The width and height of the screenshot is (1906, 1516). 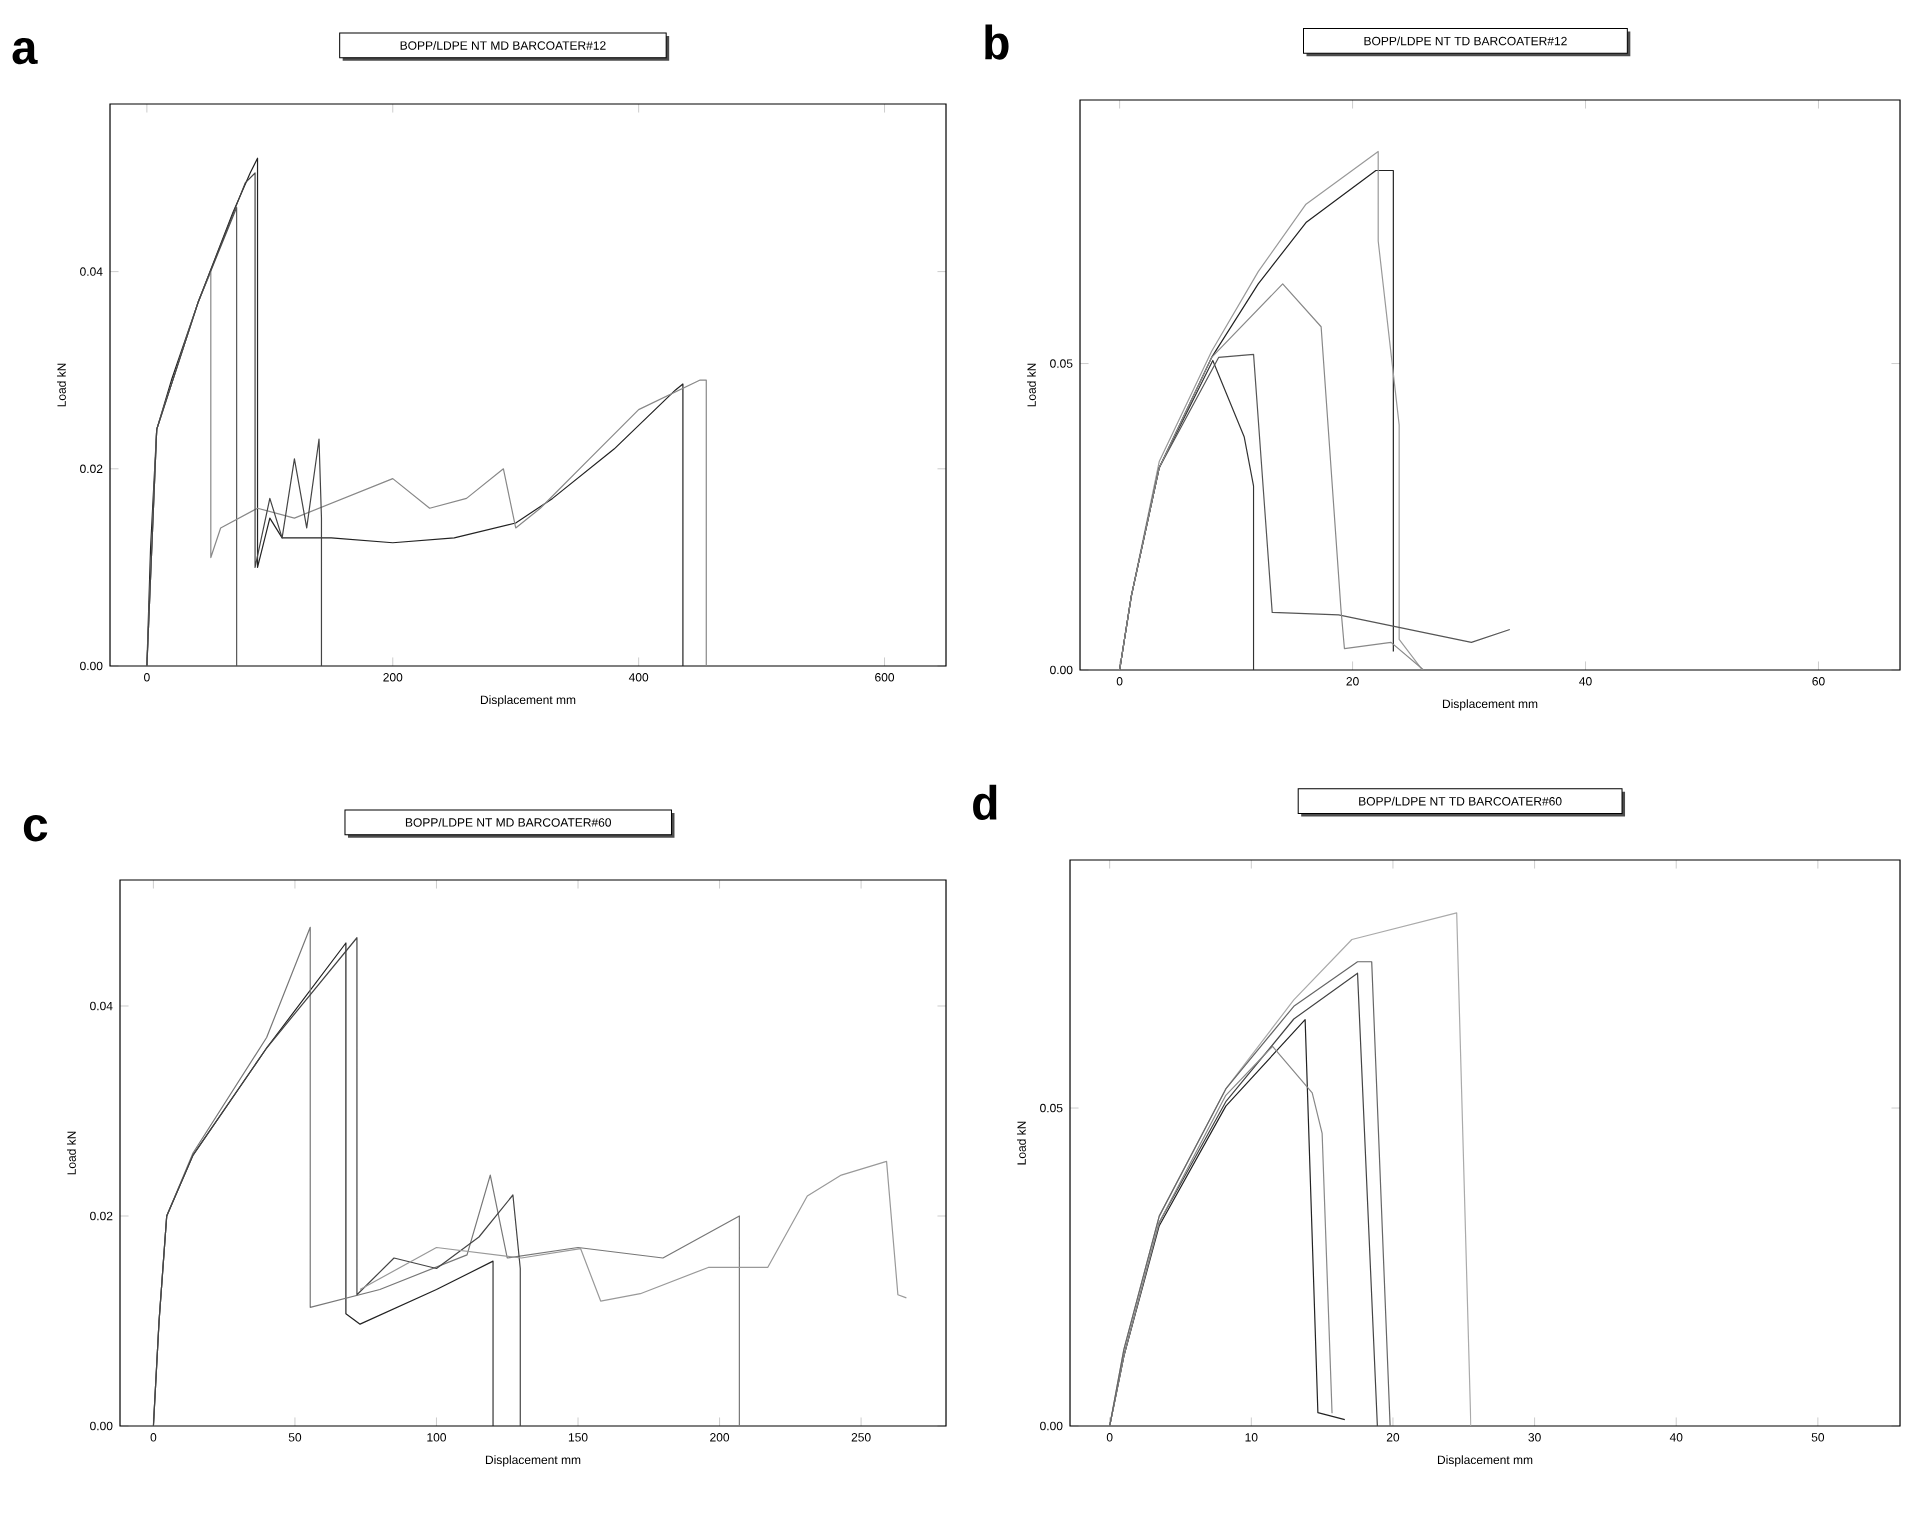 What do you see at coordinates (35, 828) in the screenshot?
I see `text: c` at bounding box center [35, 828].